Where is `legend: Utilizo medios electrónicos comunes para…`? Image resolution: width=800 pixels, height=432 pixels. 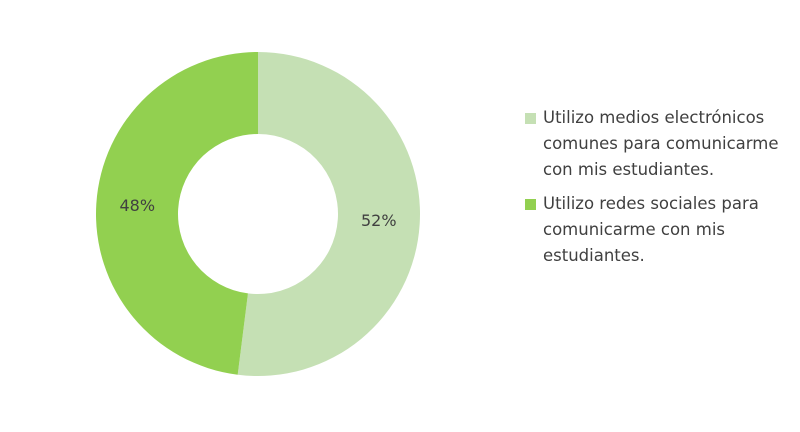
legend: Utilizo medios electrónicos comunes para… is located at coordinates (655, 191).